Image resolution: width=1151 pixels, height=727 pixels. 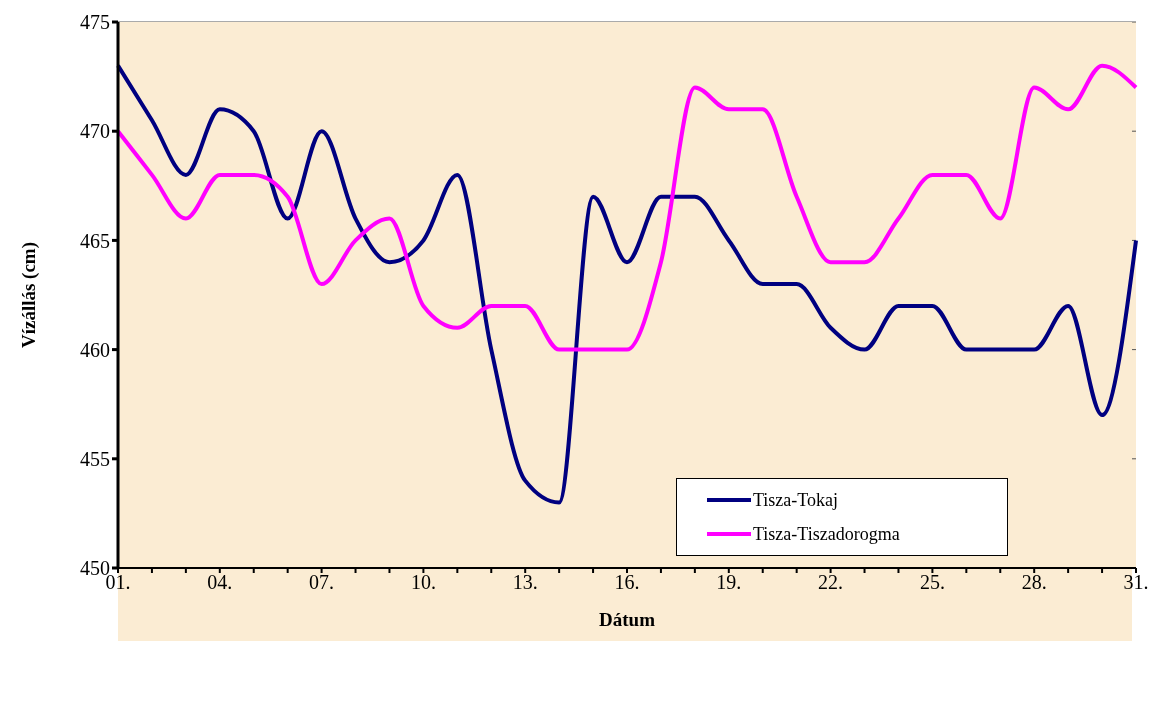 What do you see at coordinates (932, 582) in the screenshot?
I see `x-tick-label: 25.` at bounding box center [932, 582].